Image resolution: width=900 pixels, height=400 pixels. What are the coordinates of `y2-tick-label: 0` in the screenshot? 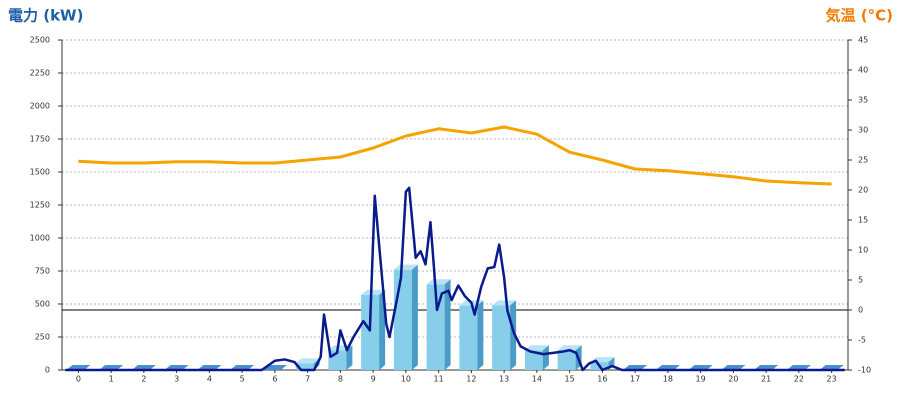 It's located at (860, 310).